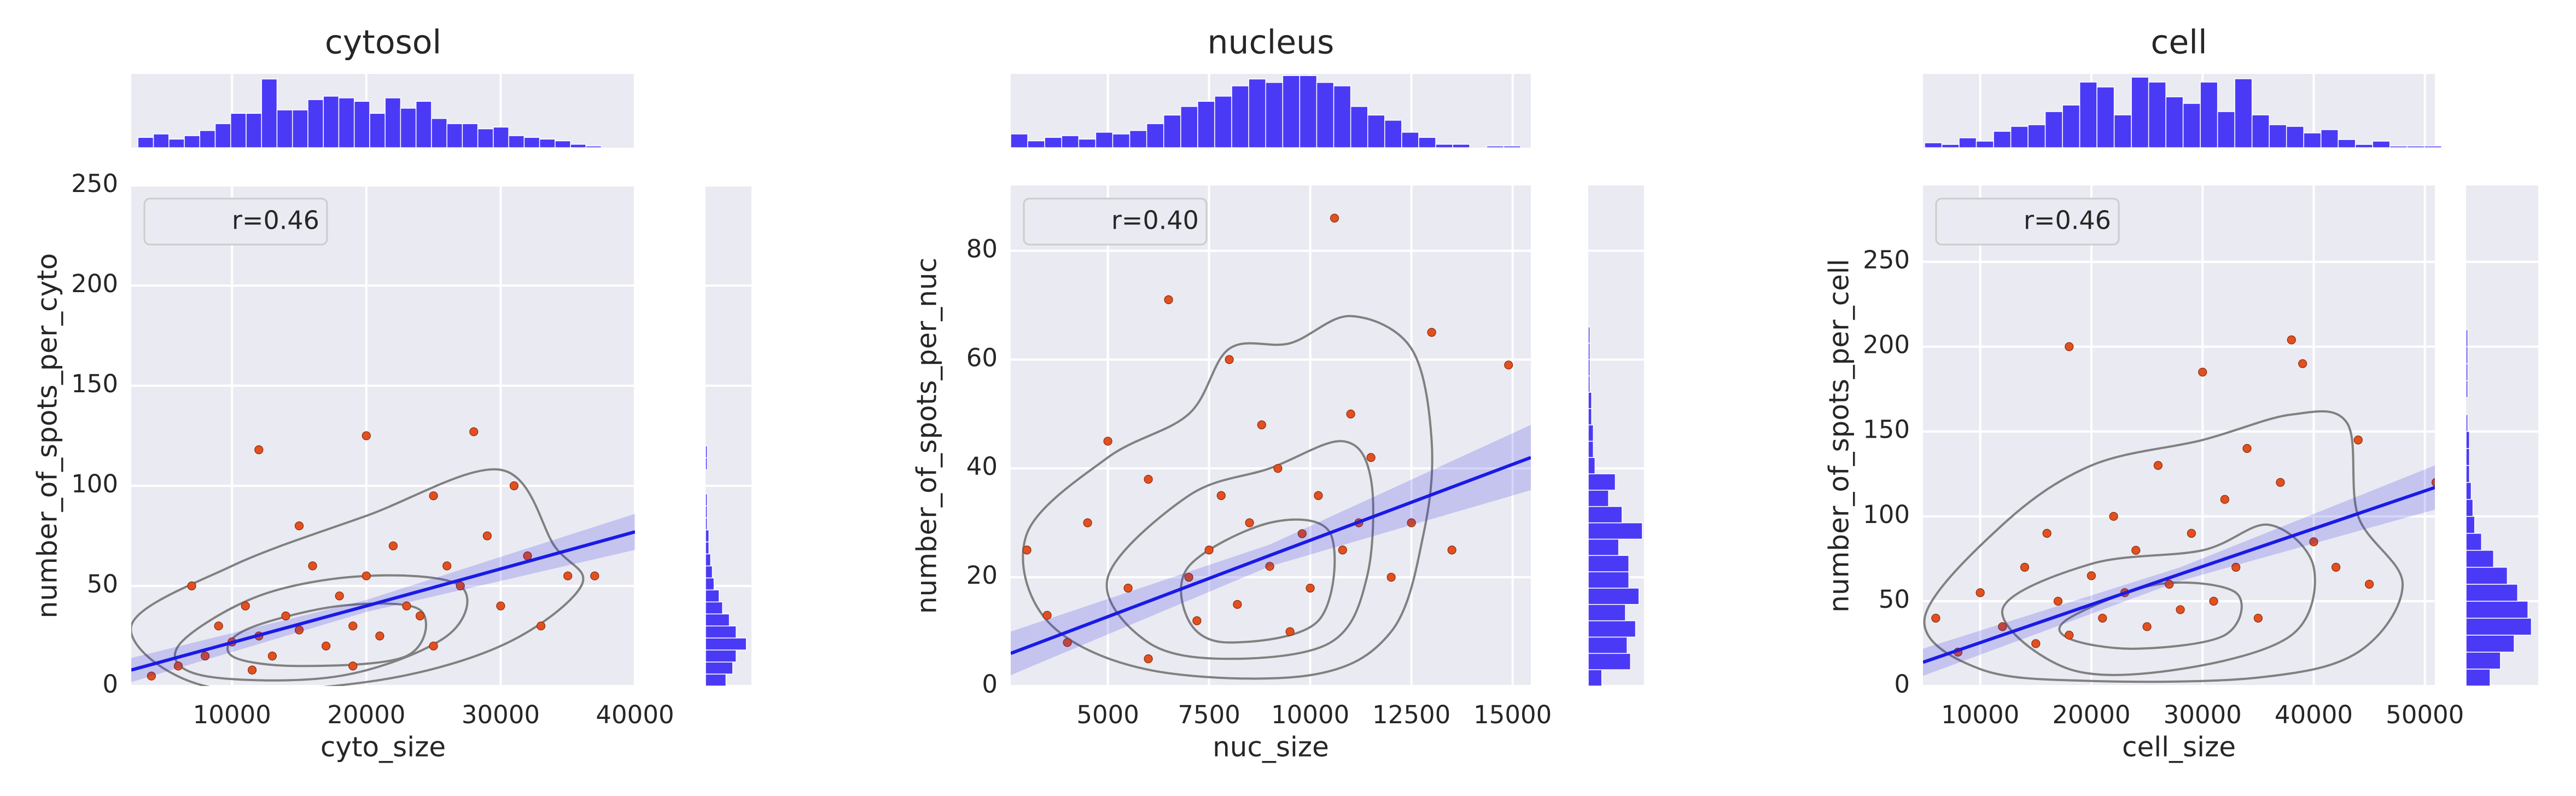 This screenshot has height=796, width=2576. What do you see at coordinates (2067, 221) in the screenshot?
I see `legend-label: r=0.46` at bounding box center [2067, 221].